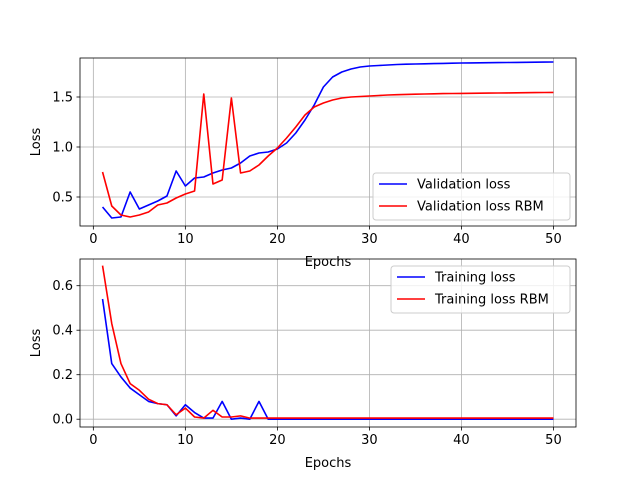  What do you see at coordinates (62, 331) in the screenshot?
I see `y-tick-label: 0.4` at bounding box center [62, 331].